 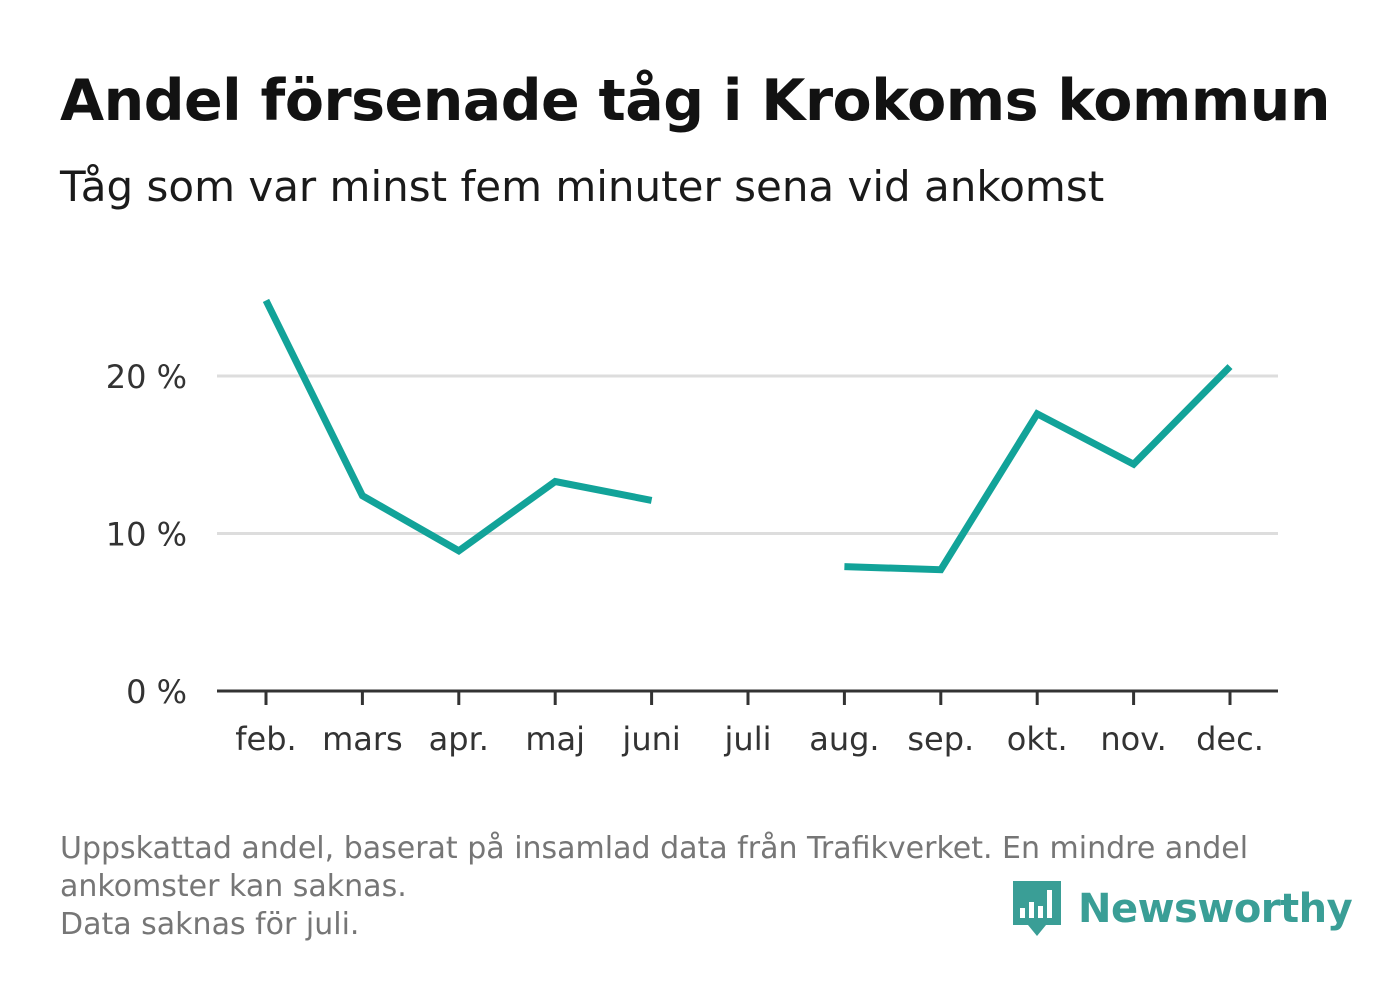 I want to click on x-tick-label-4: juni, so click(x=650, y=739).